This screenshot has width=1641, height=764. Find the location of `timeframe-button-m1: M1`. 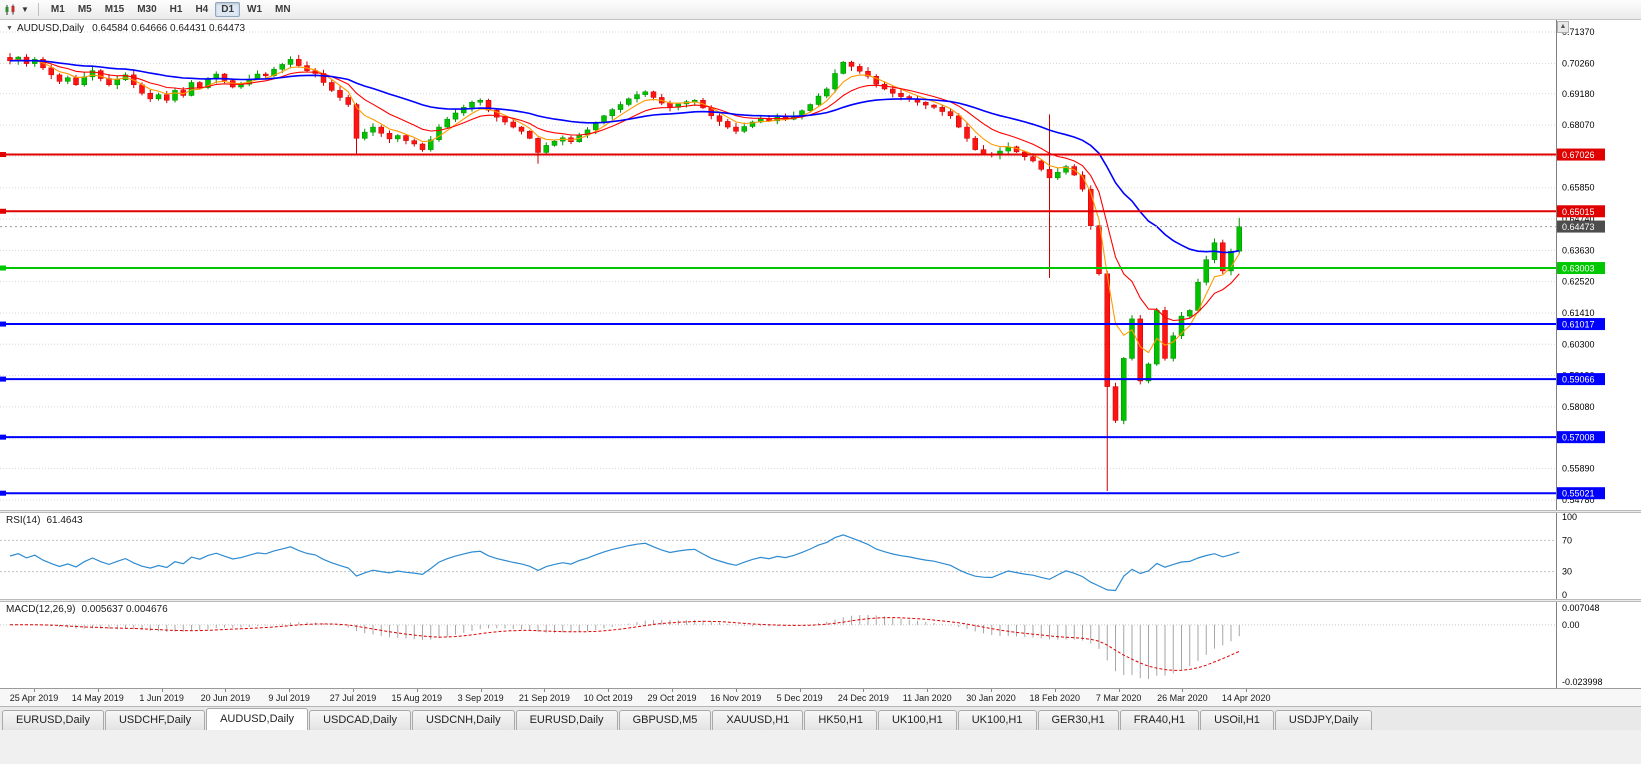

timeframe-button-m1: M1 is located at coordinates (57, 9).